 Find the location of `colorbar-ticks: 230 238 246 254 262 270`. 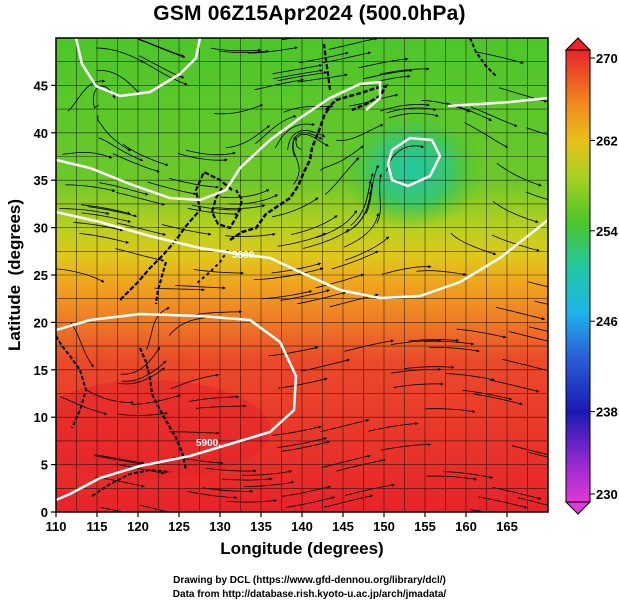

colorbar-ticks: 230 238 246 254 262 270 is located at coordinates (604, 276).